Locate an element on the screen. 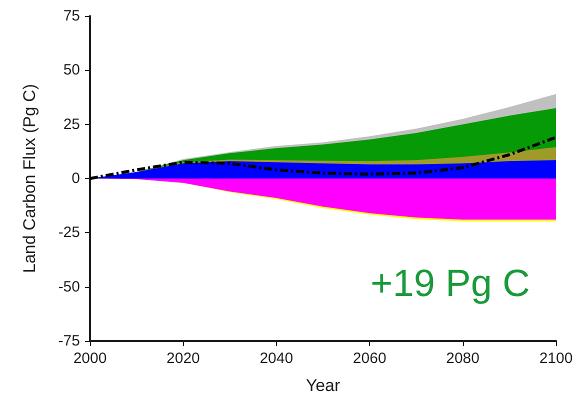 The image size is (580, 418). x-tick-label: 2080 is located at coordinates (463, 358).